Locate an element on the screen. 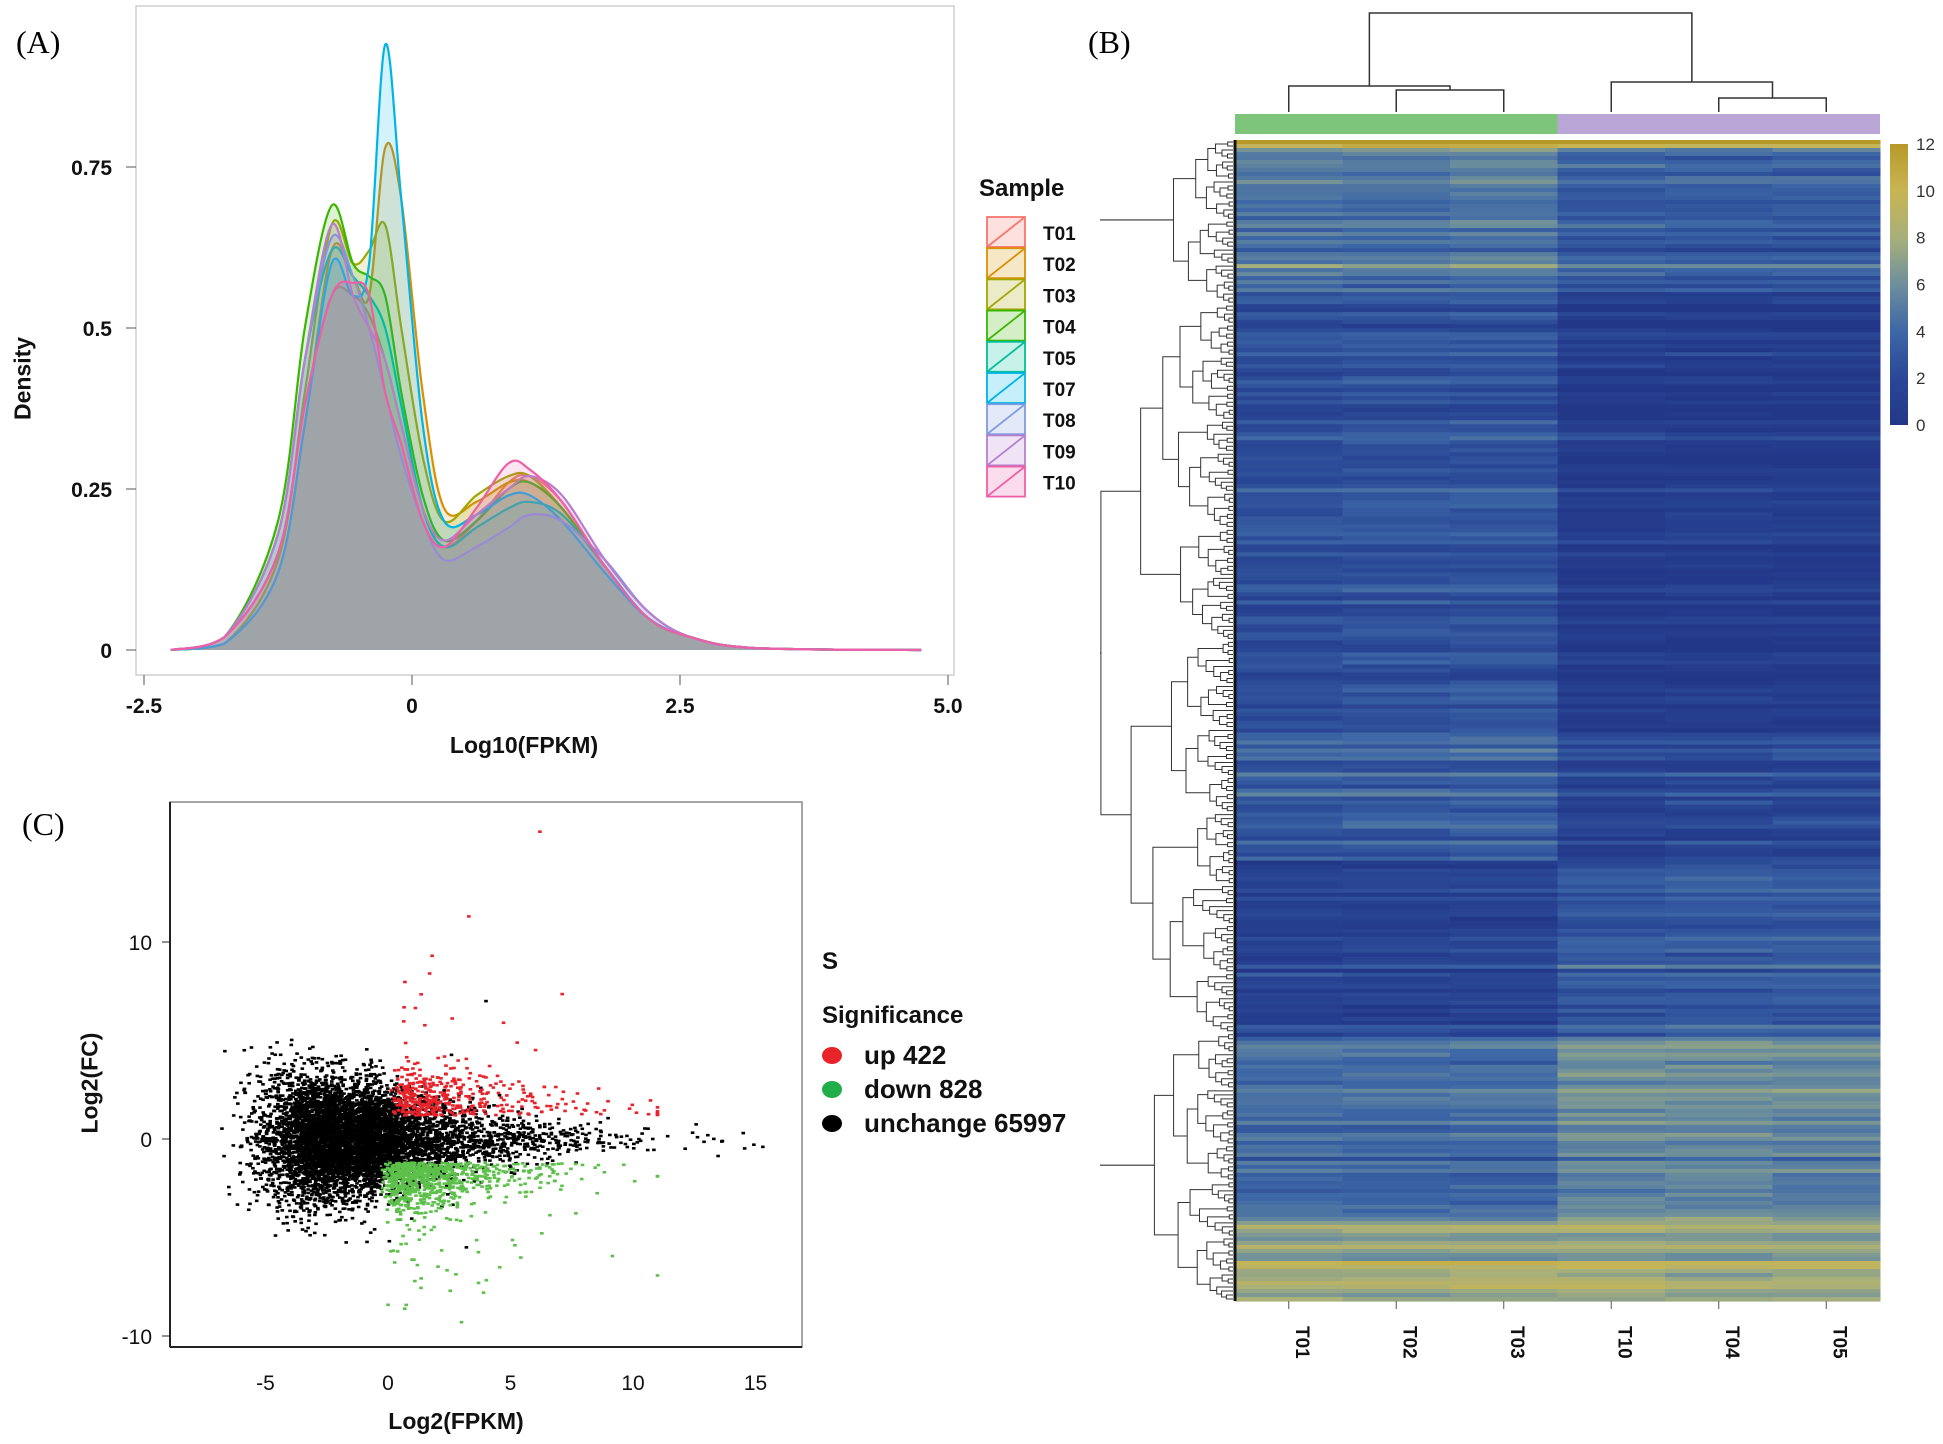  legend-label-T10: T10 is located at coordinates (1059, 484).